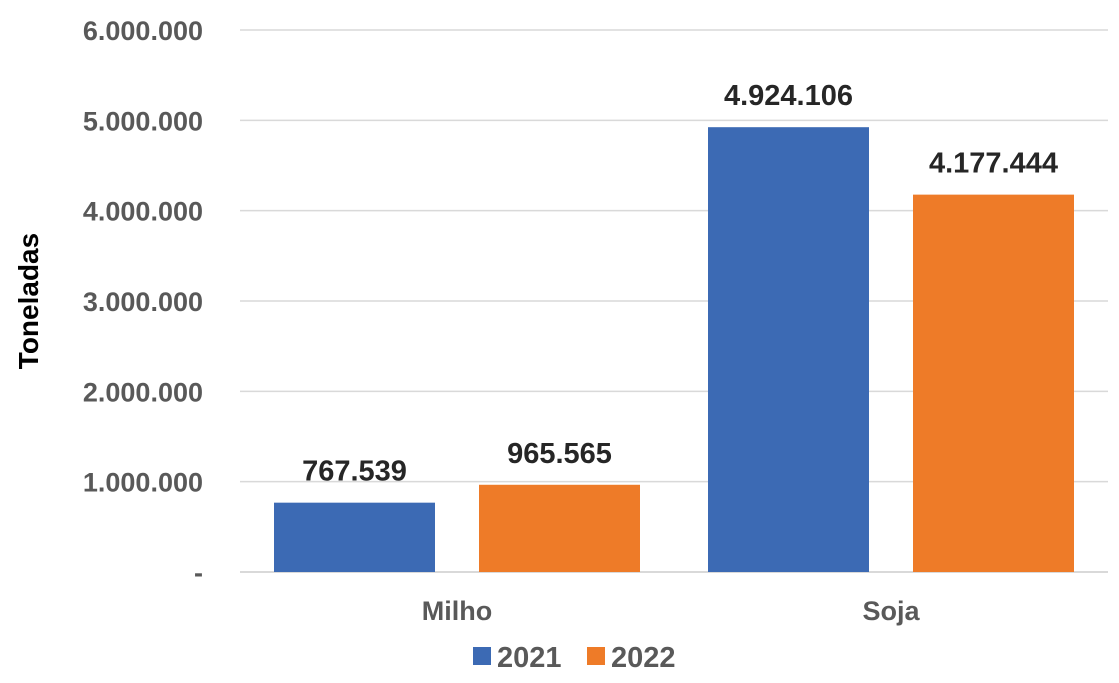  Describe the element at coordinates (891, 611) in the screenshot. I see `x-category-label: Soja` at that location.